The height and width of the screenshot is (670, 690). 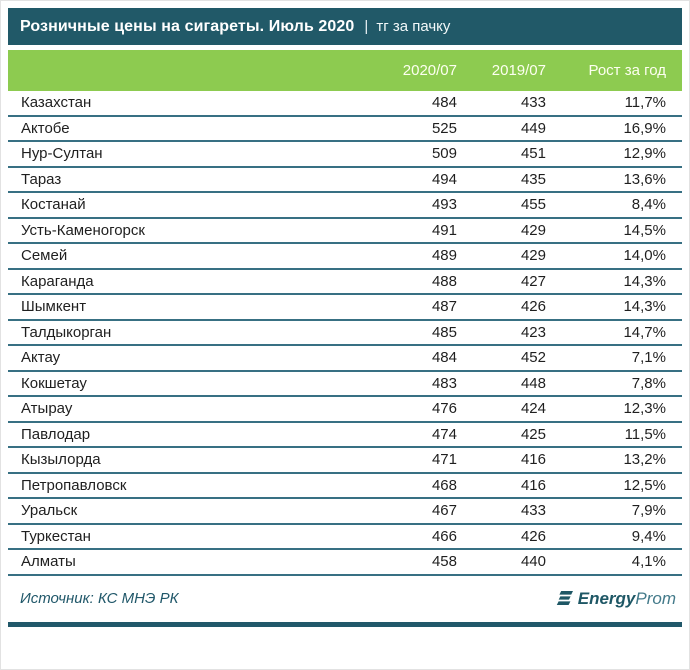 I want to click on price-2020-cell: 494, so click(x=444, y=179).